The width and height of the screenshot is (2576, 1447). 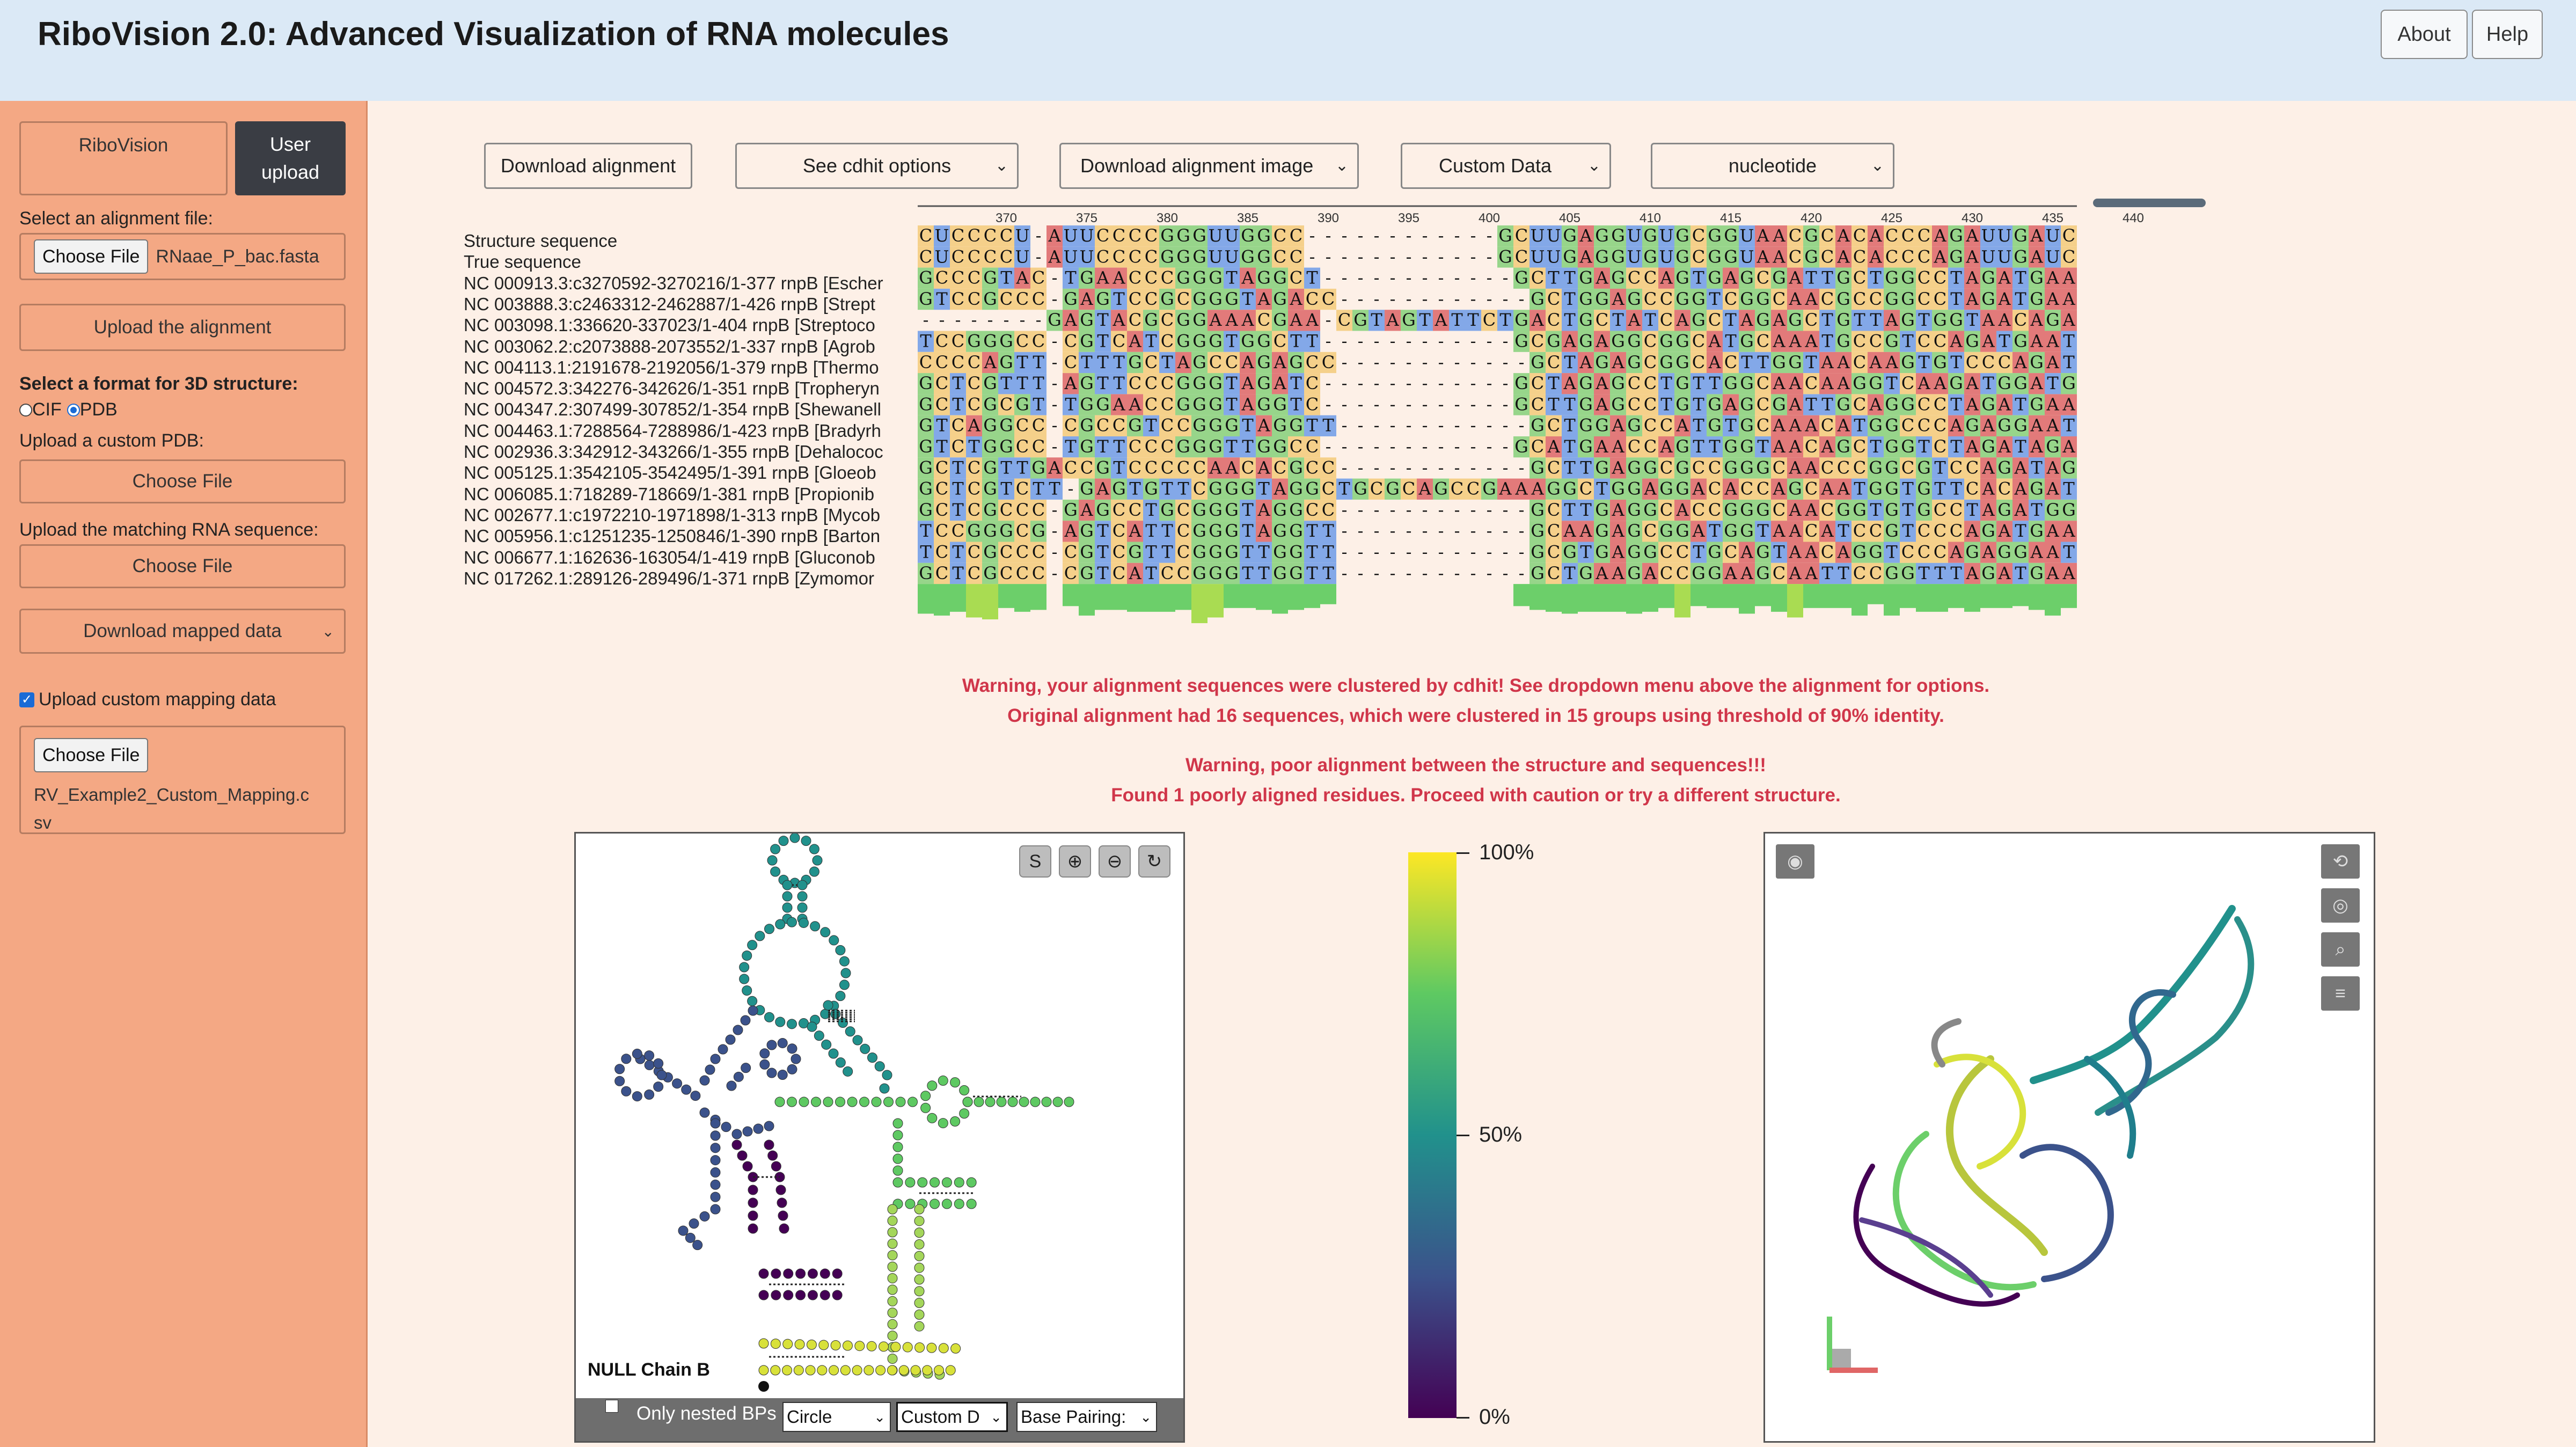 What do you see at coordinates (2507, 34) in the screenshot?
I see `help-button: Help` at bounding box center [2507, 34].